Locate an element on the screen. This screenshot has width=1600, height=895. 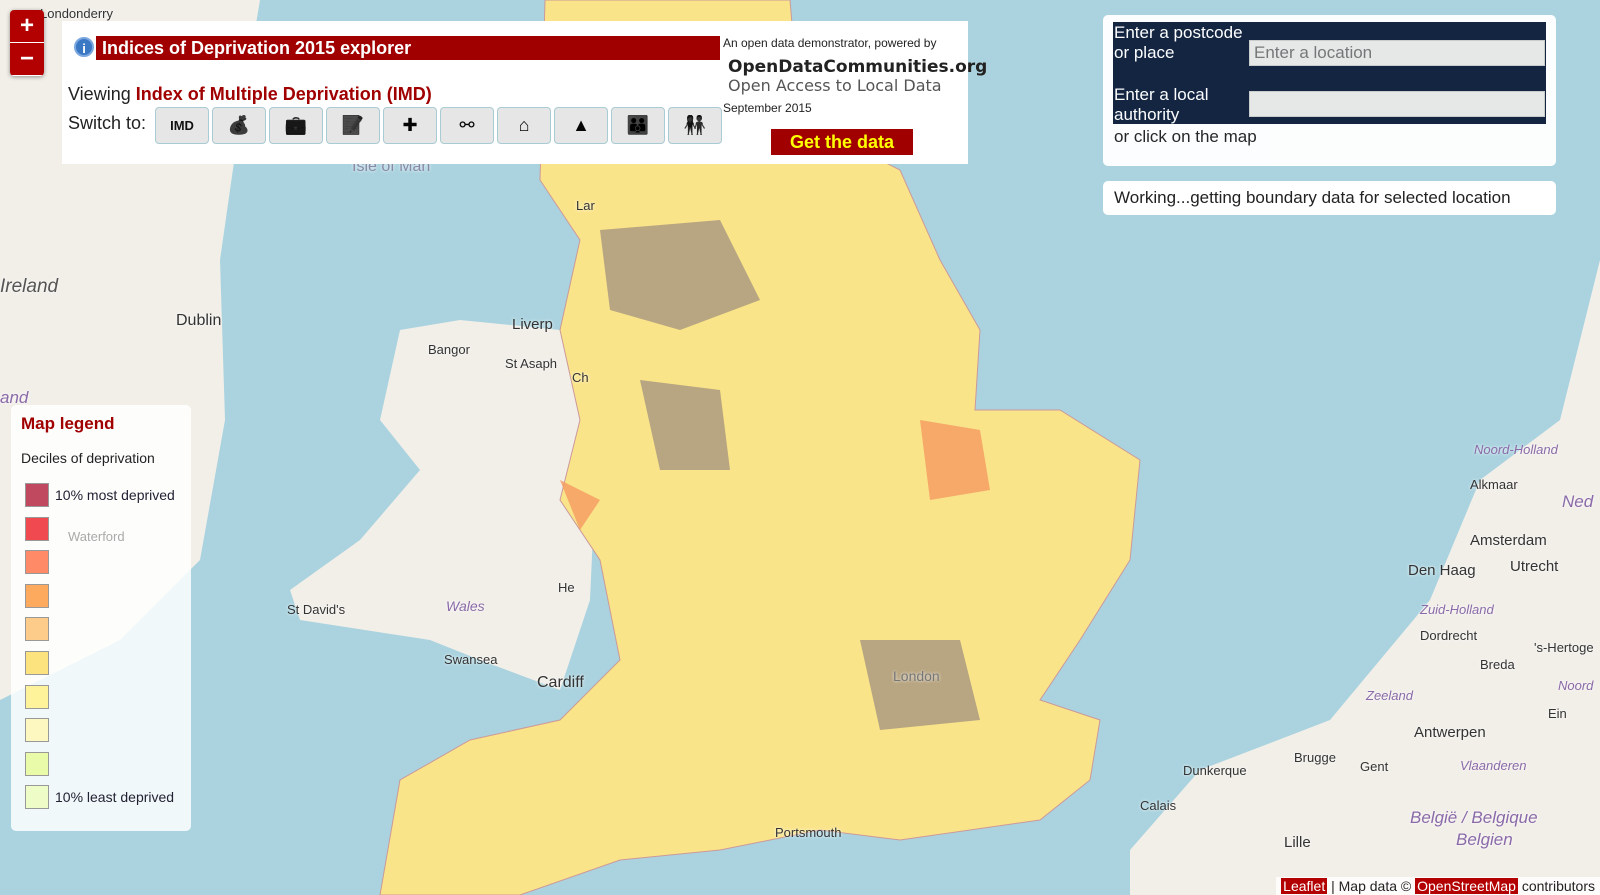
map-label: Dunkerque is located at coordinates (1215, 770).